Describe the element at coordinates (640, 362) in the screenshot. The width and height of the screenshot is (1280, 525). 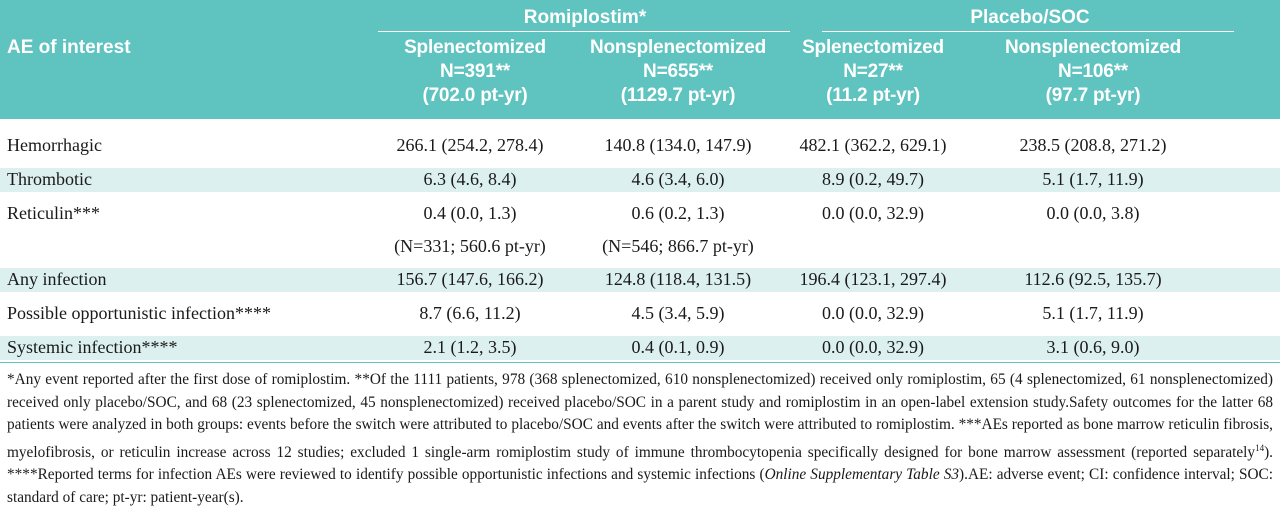
I see `table-bottom-rule` at that location.